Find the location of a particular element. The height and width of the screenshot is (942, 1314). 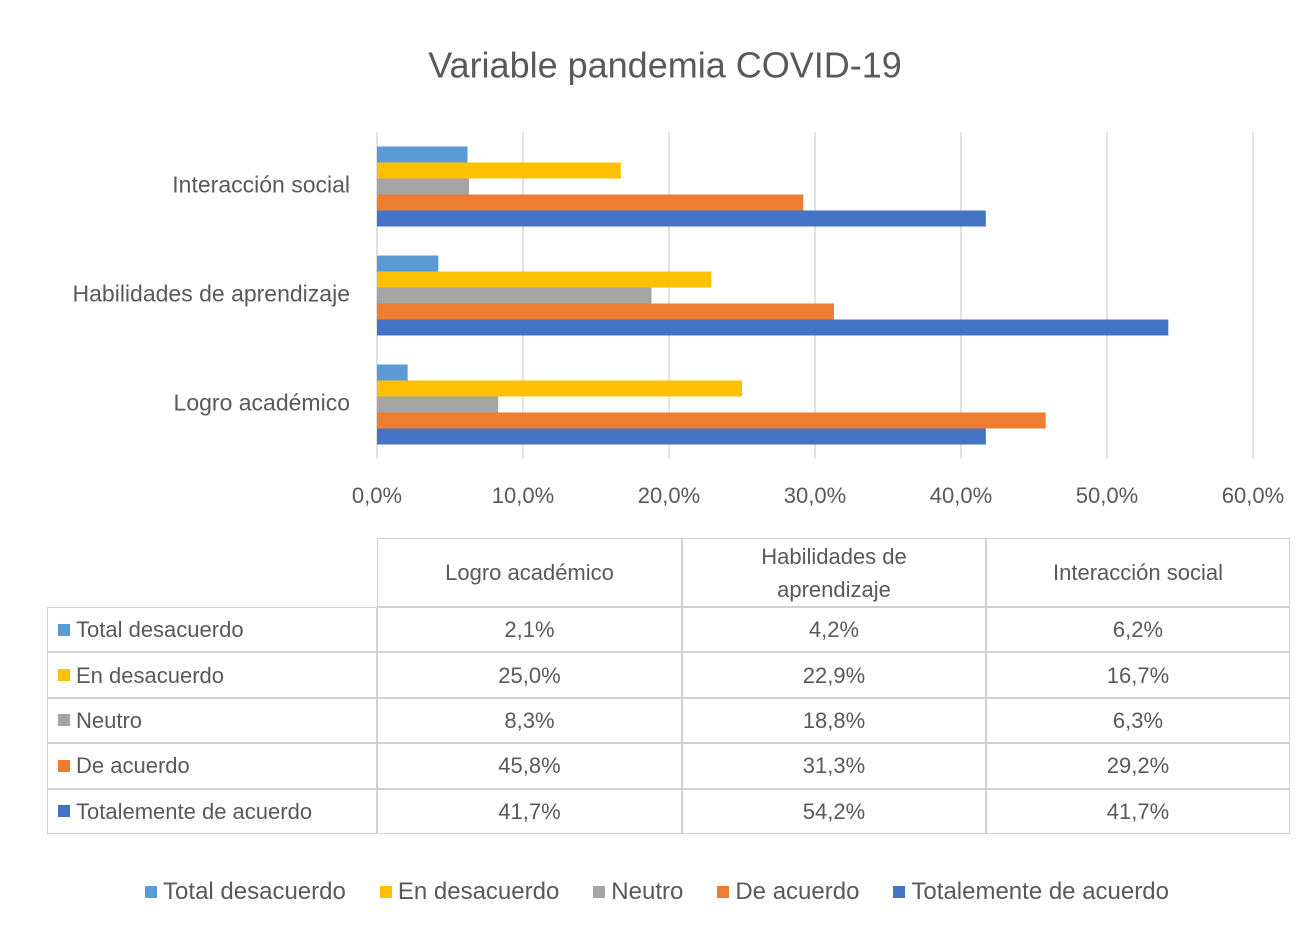

table-cell: 8,3% is located at coordinates (529, 720).